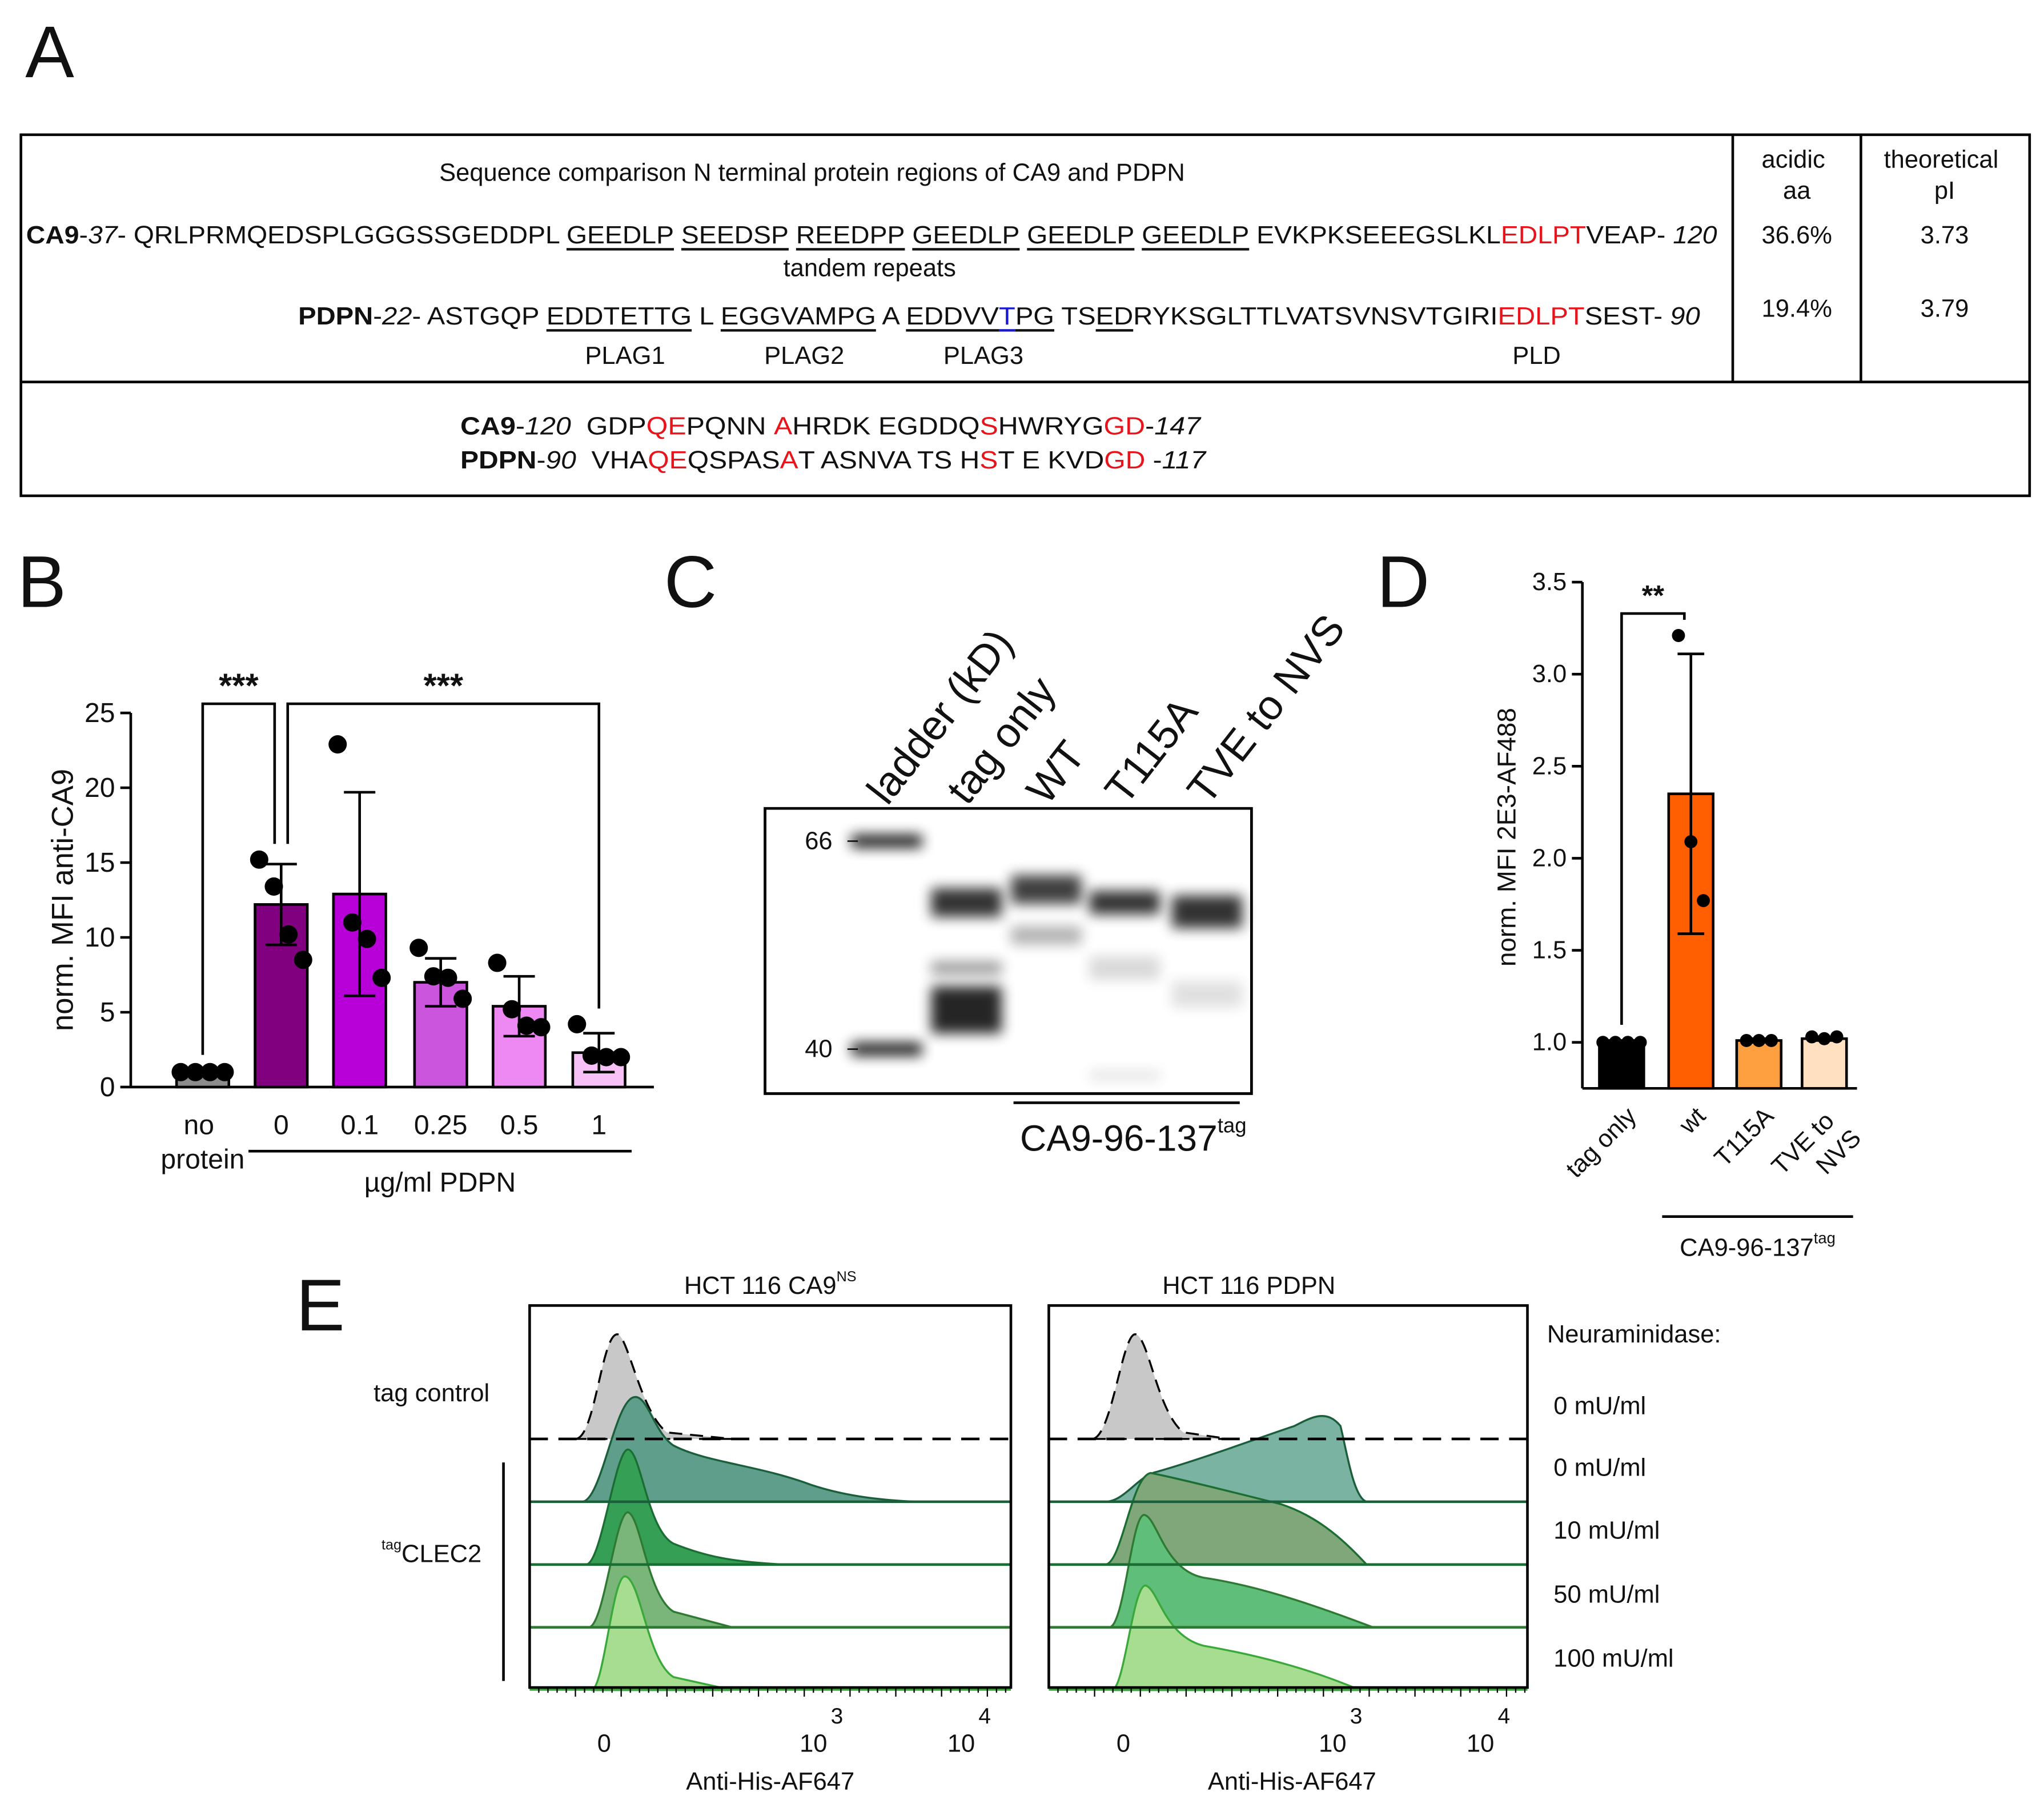 This screenshot has width=2044, height=1800. I want to click on table-cell: 36.6%, so click(1797, 236).